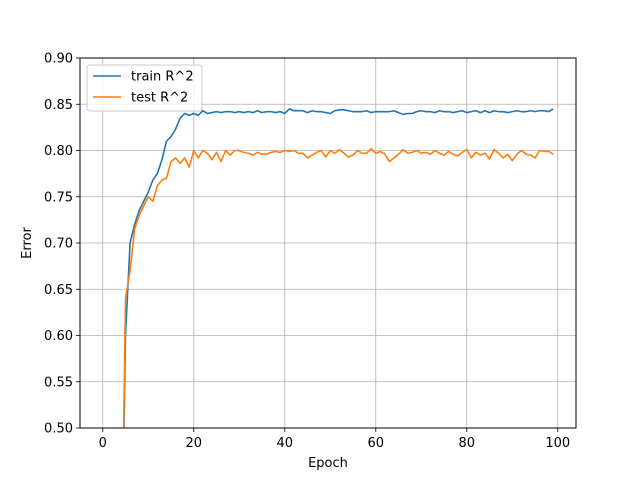  I want to click on x-tick-label: 60, so click(376, 443).